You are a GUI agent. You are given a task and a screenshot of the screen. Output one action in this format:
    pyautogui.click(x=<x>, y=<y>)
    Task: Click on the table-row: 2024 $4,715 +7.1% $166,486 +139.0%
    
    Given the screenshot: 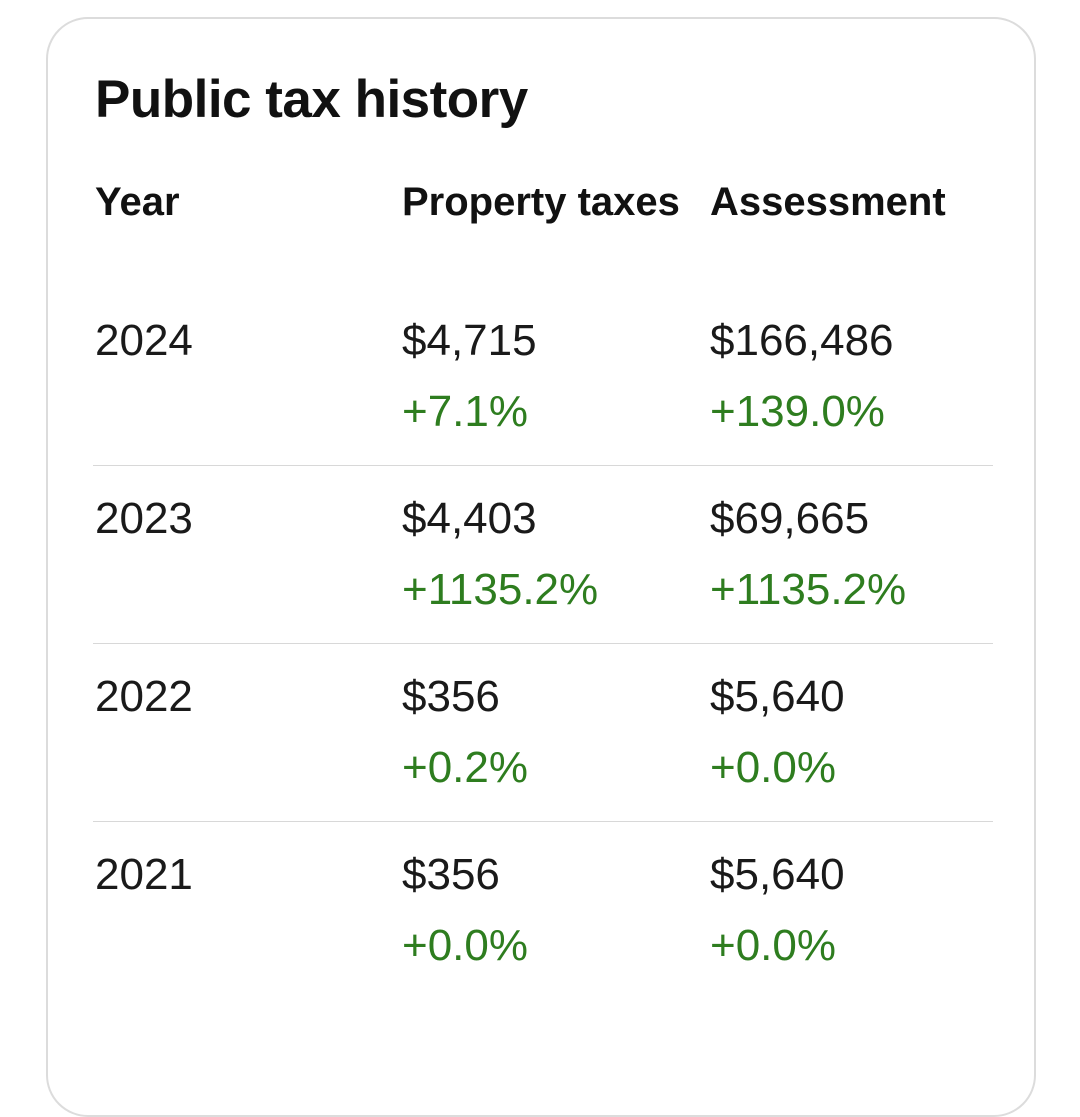 What is the action you would take?
    pyautogui.click(x=543, y=377)
    